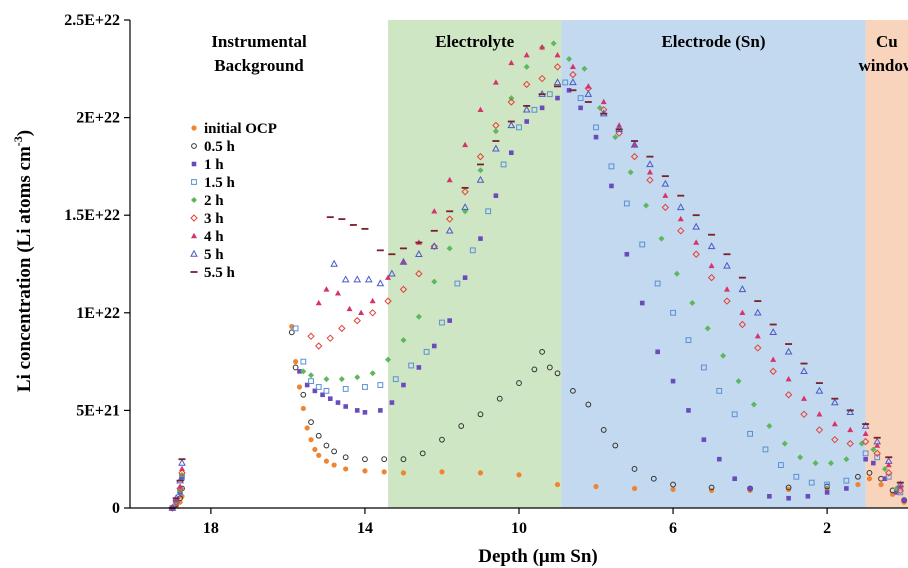 The width and height of the screenshot is (908, 568). I want to click on legend-label: 0.5 h, so click(220, 147).